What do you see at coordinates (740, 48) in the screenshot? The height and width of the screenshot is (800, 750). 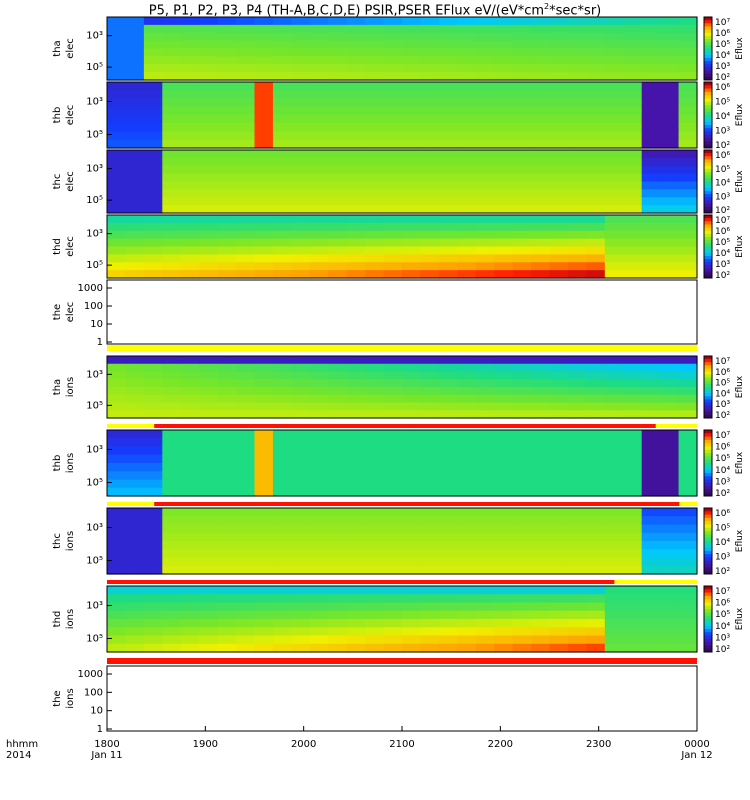 I see `colorbar-label: Eflux` at bounding box center [740, 48].